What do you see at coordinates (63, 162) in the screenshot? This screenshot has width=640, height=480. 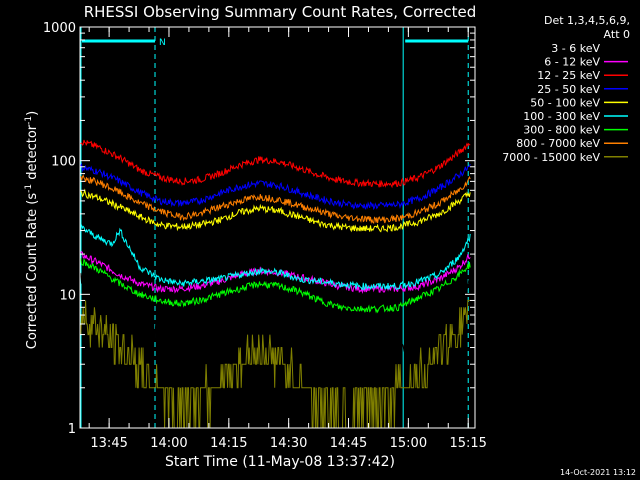 I see `y-tick-label: 100` at bounding box center [63, 162].